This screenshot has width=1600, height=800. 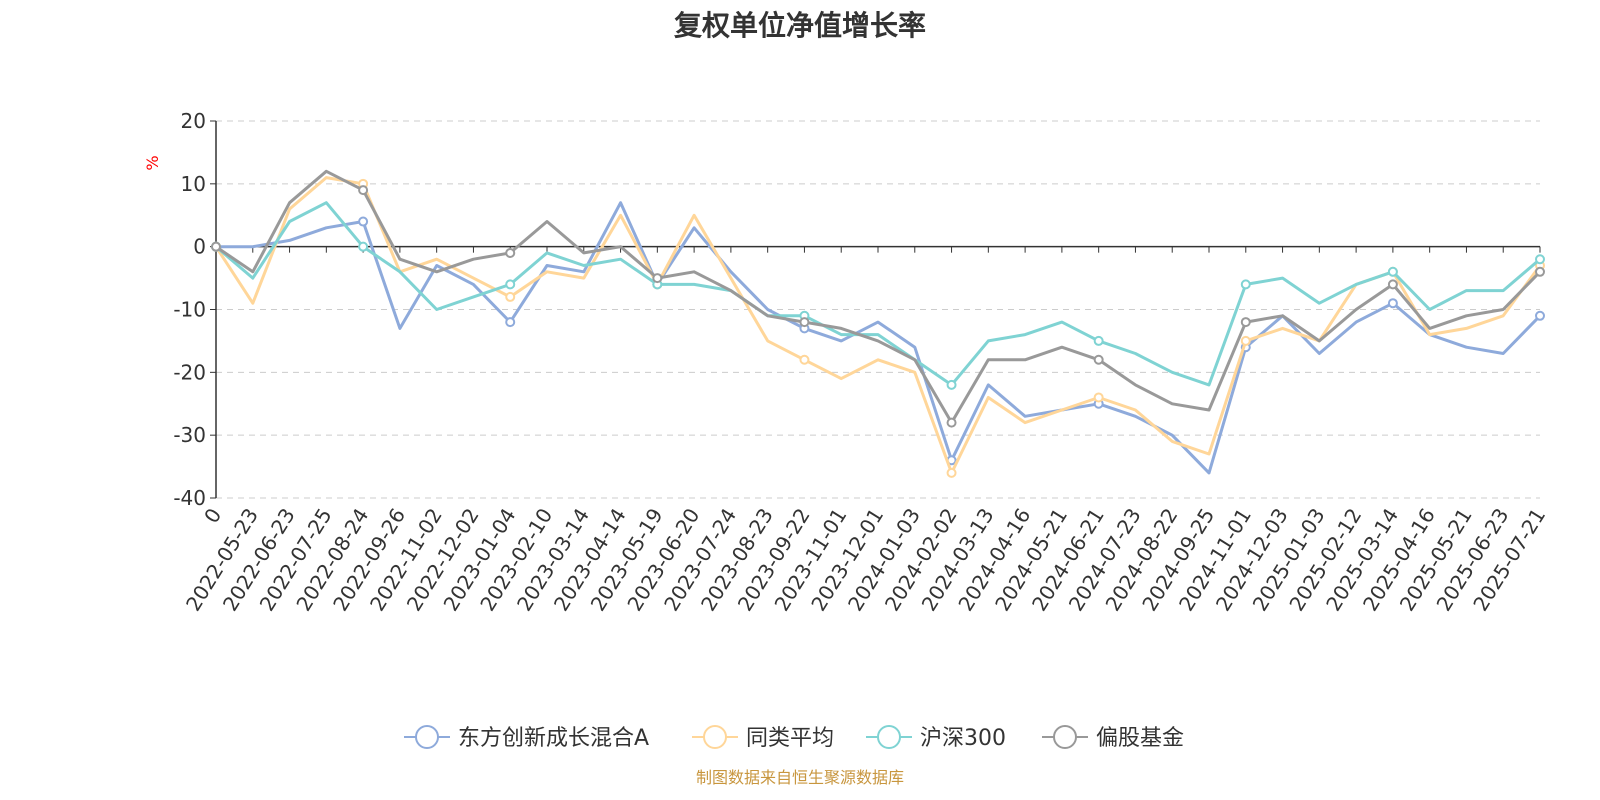 I want to click on legend-label: 同类平均, so click(x=790, y=738).